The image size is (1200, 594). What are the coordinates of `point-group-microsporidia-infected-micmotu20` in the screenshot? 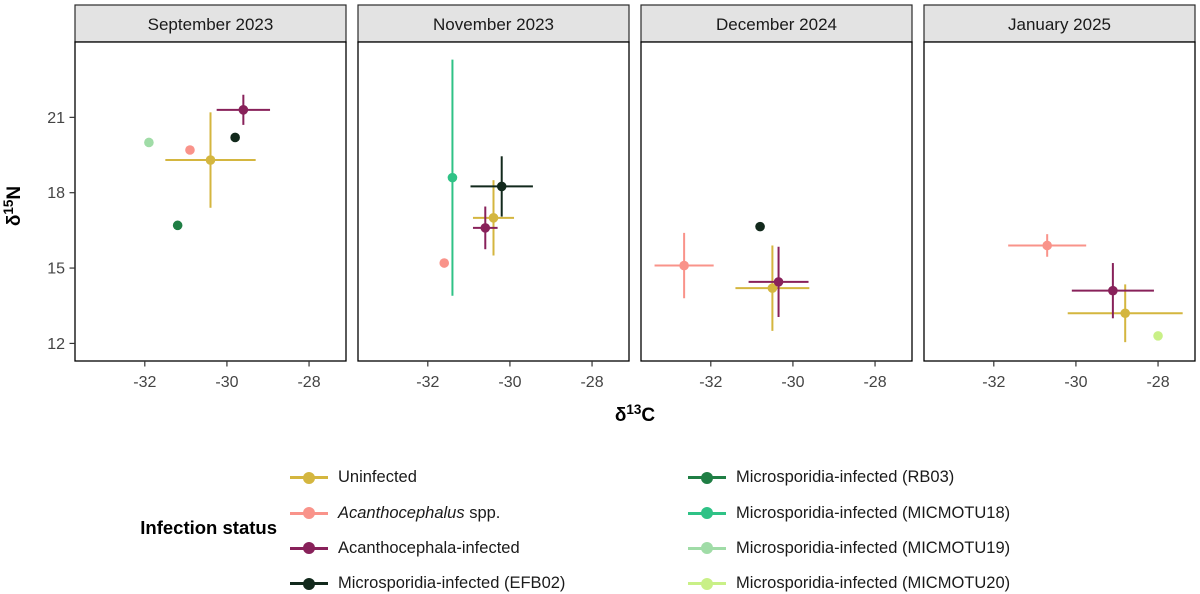 It's located at (1158, 336).